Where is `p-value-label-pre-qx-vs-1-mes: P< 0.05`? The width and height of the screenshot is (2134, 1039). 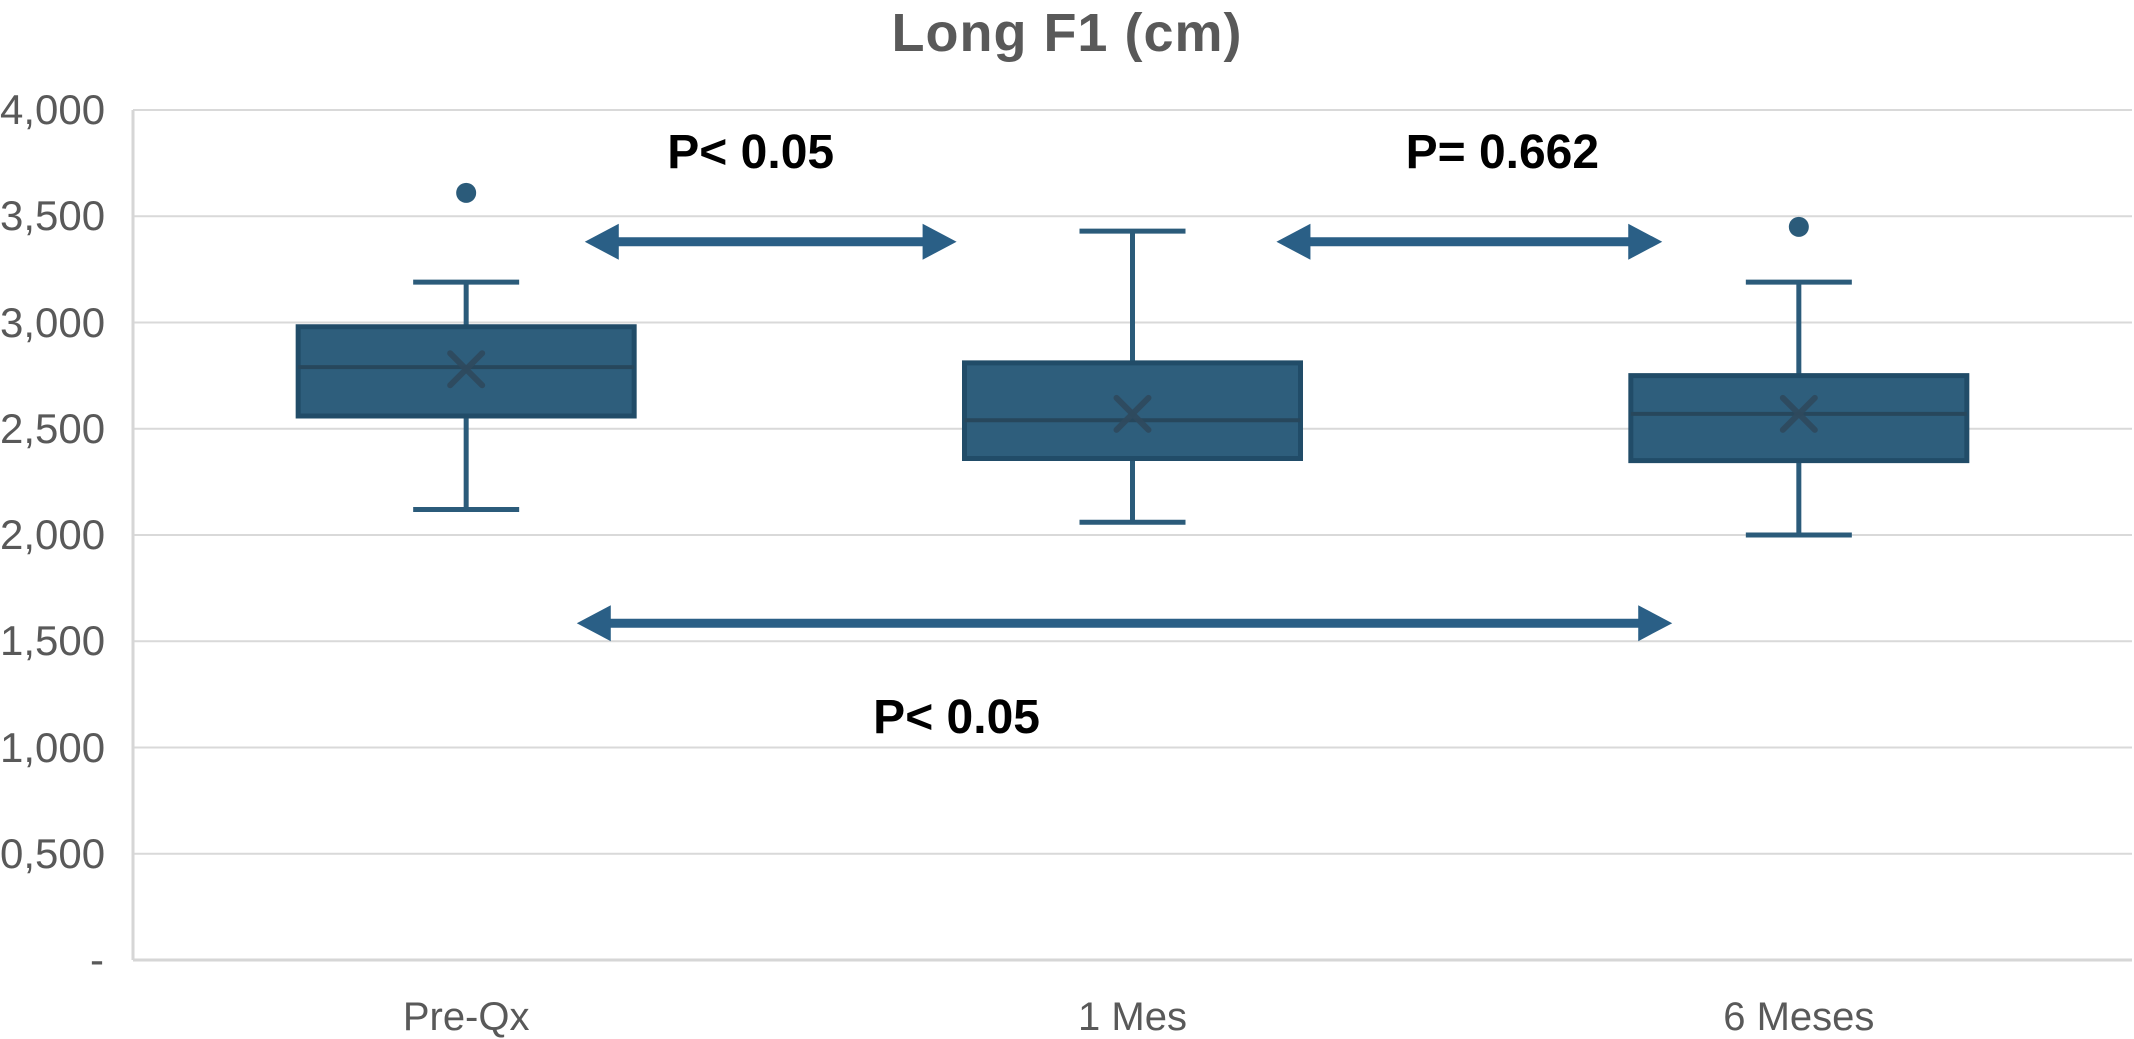 p-value-label-pre-qx-vs-1-mes: P< 0.05 is located at coordinates (751, 152).